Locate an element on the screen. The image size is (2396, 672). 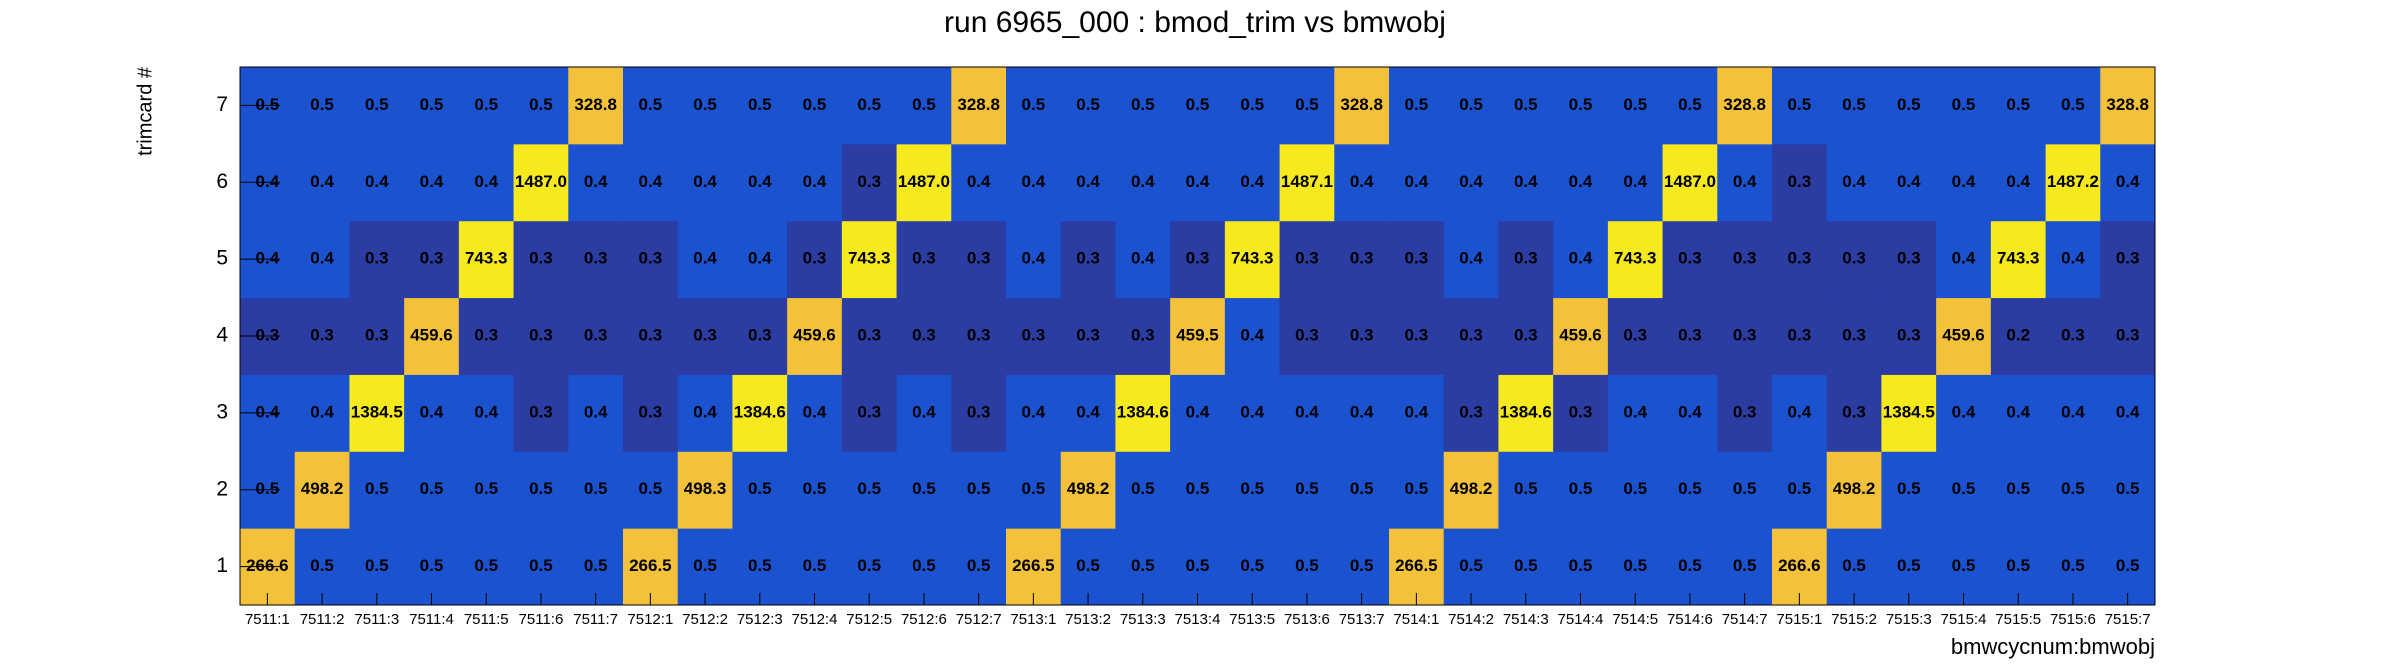
cell-label: 498.3 is located at coordinates (705, 488).